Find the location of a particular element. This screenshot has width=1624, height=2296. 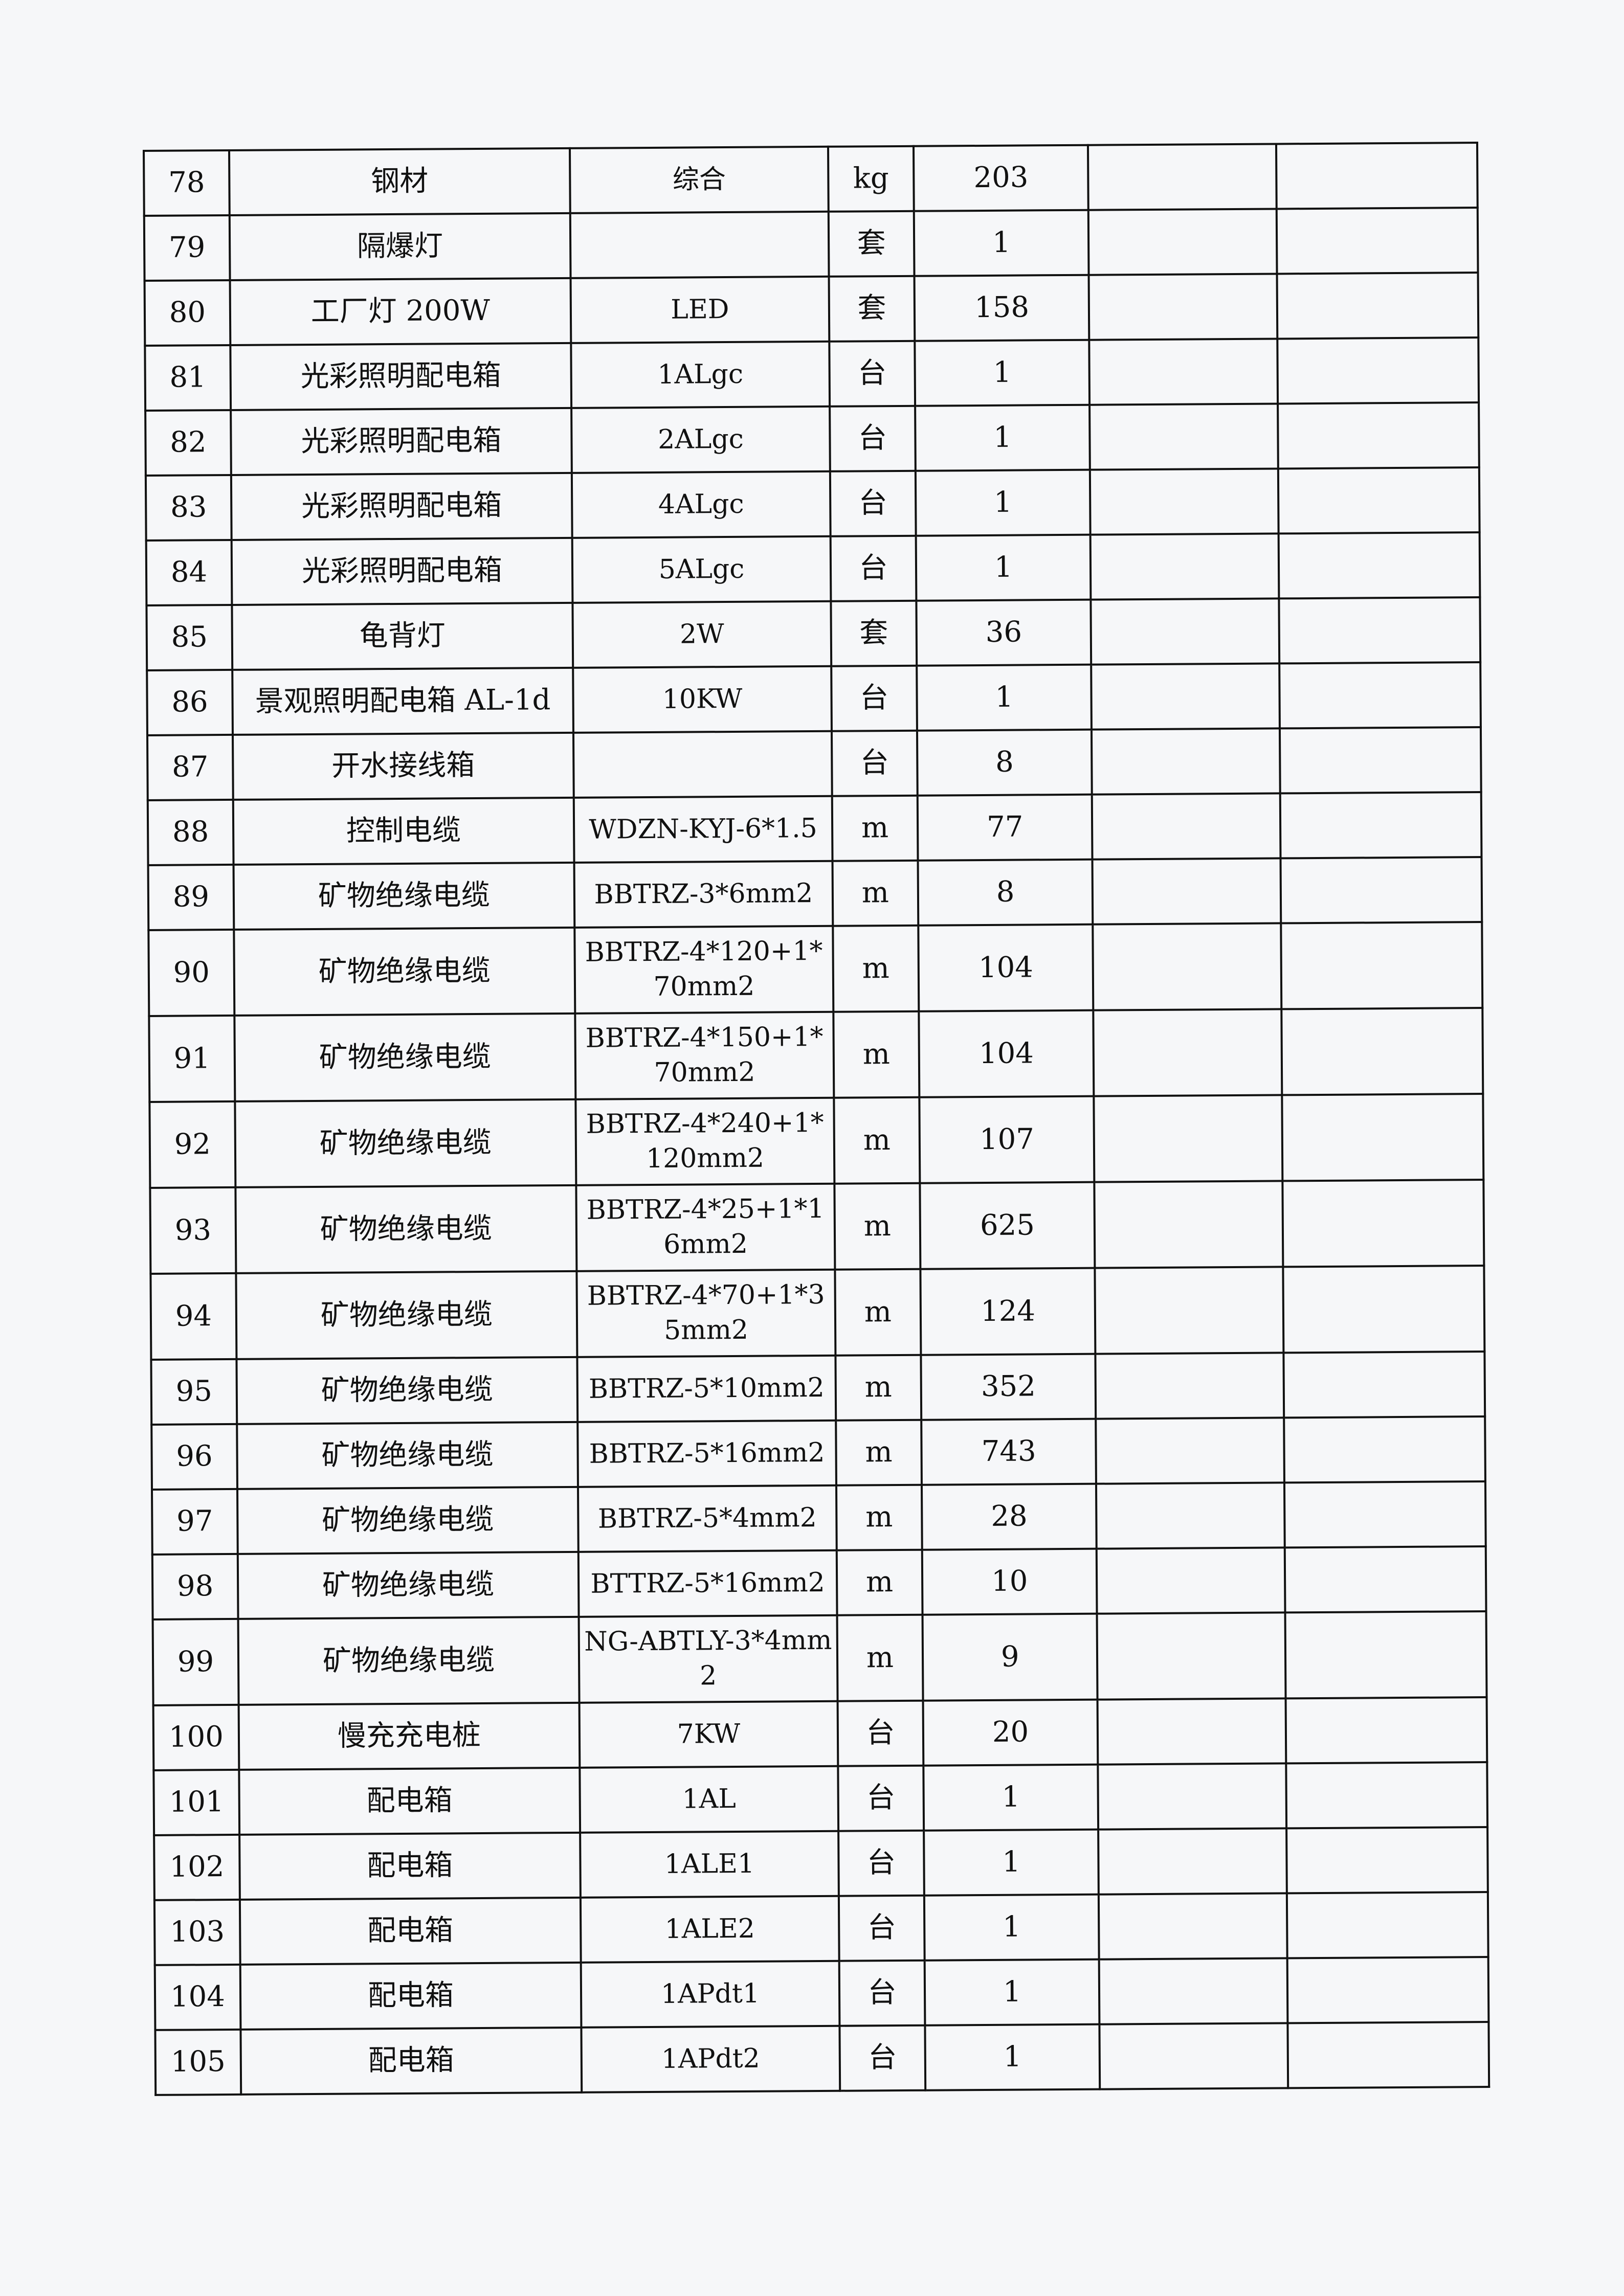

table-row: 86 景观照明配电箱 AL-1d 10KW 台 1 is located at coordinates (814, 699).